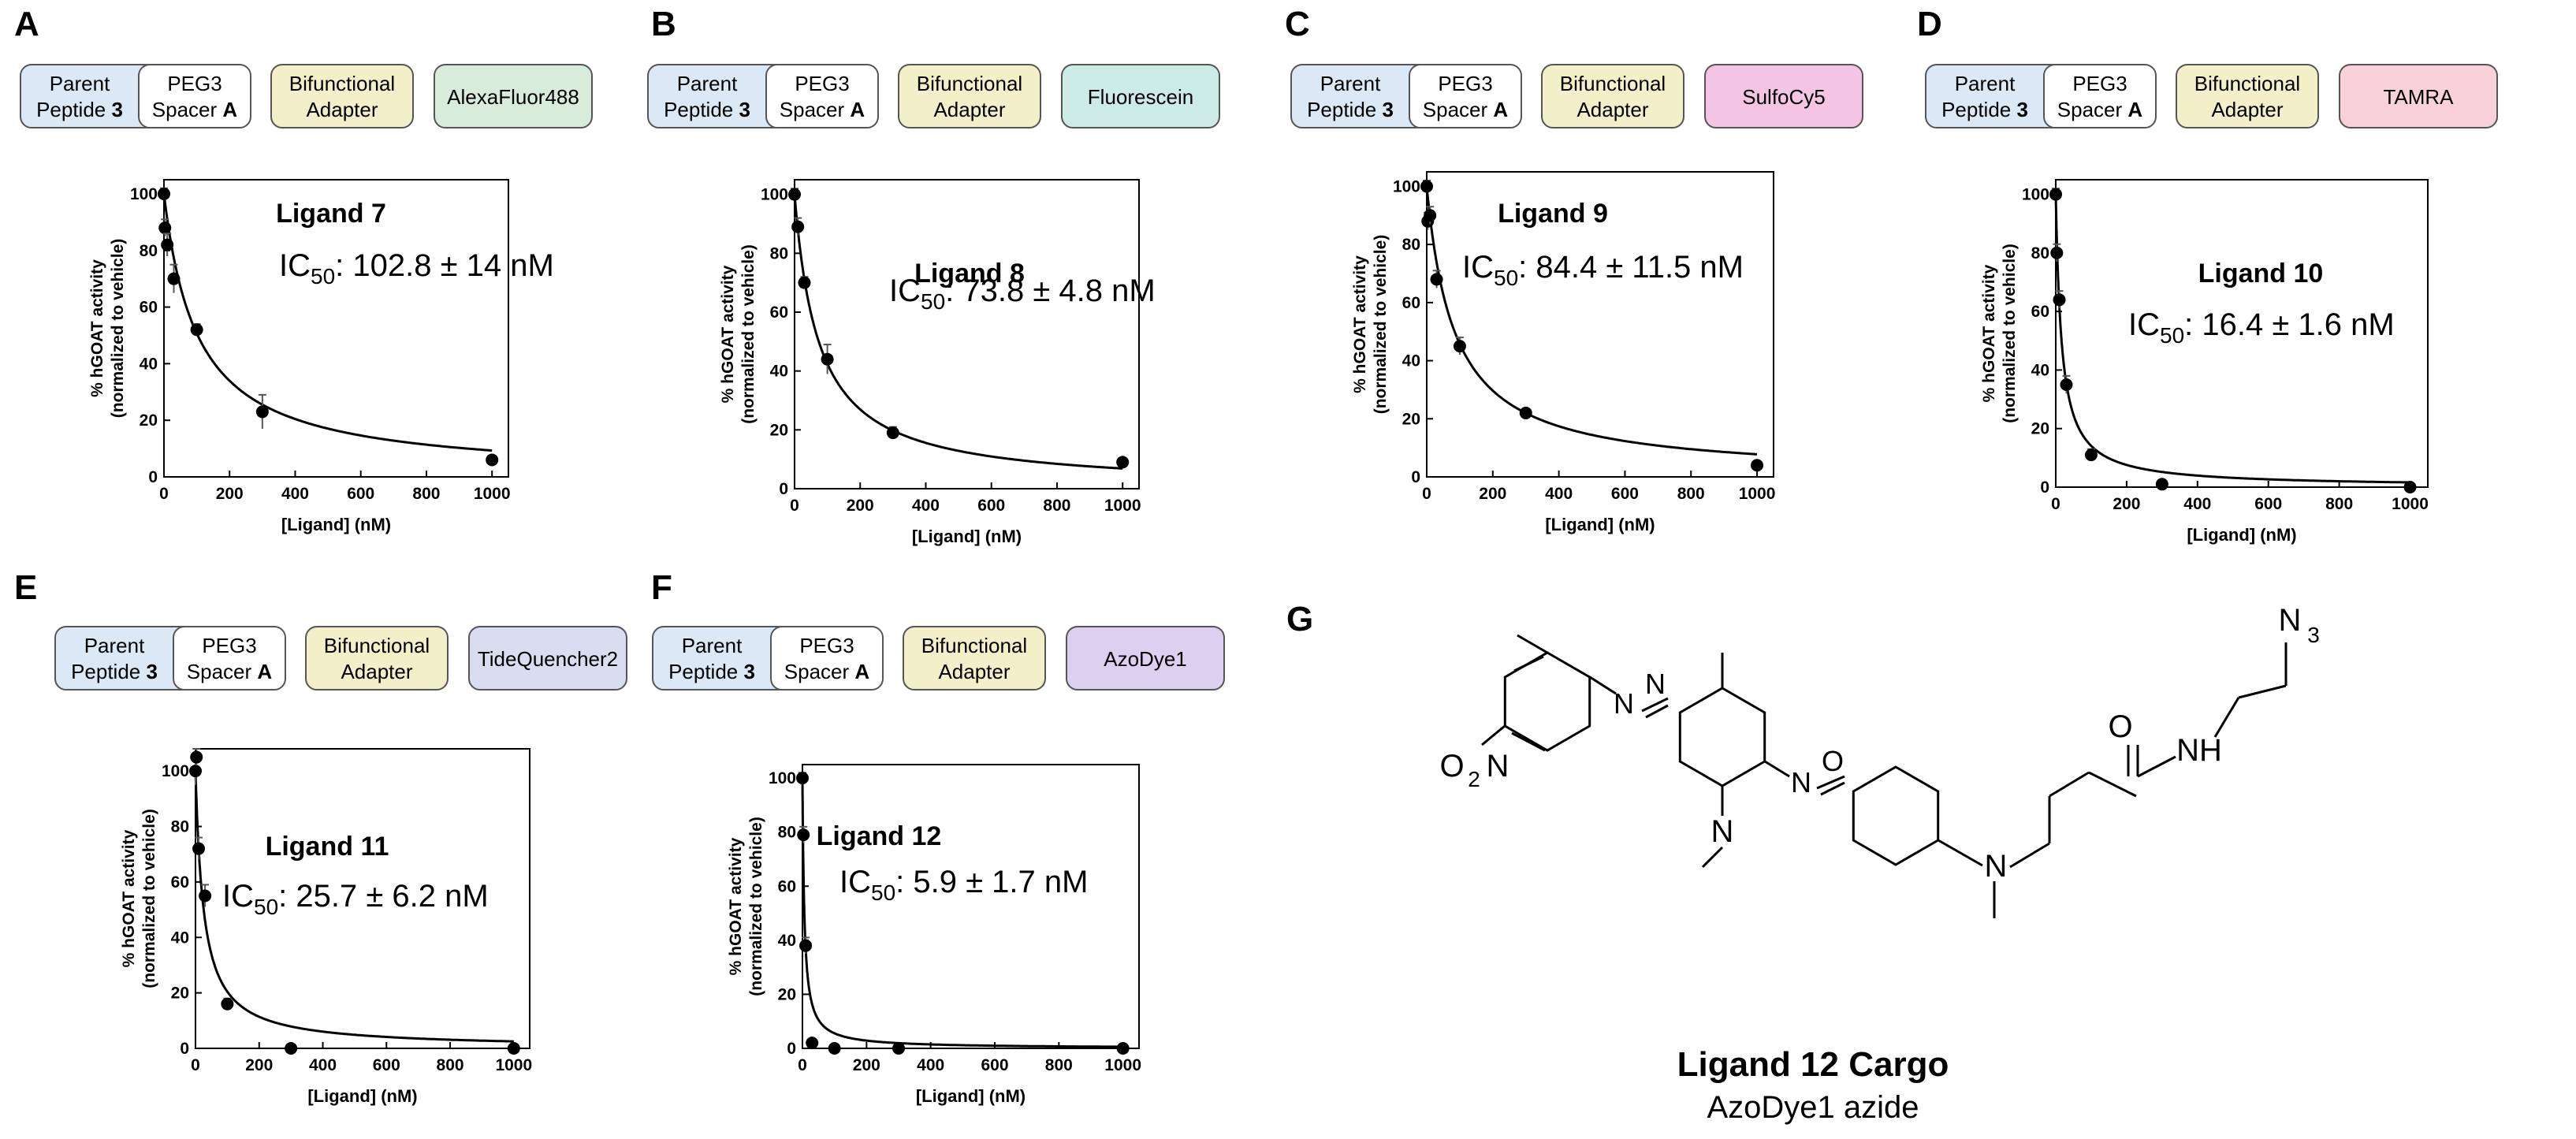 Image resolution: width=2576 pixels, height=1139 pixels. I want to click on nitro-subscript: 2, so click(1474, 779).